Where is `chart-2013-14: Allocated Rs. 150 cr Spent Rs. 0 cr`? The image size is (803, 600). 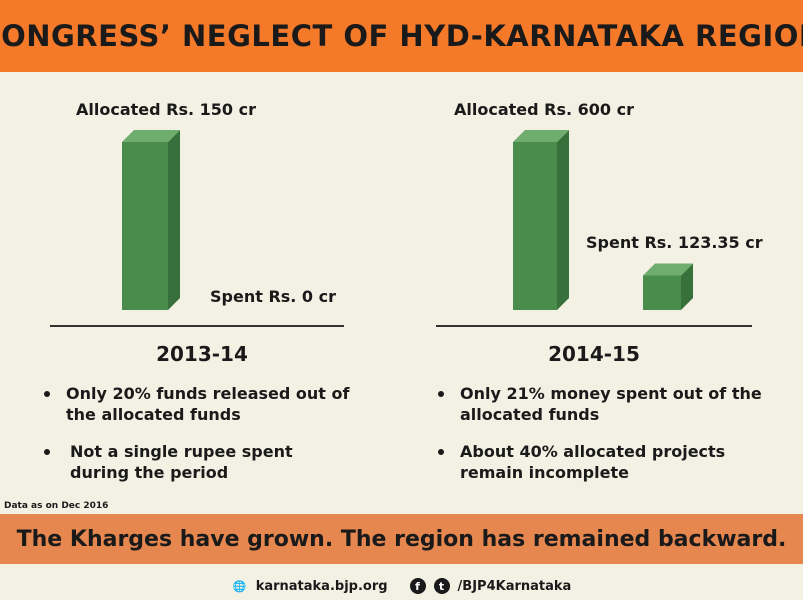 chart-2013-14: Allocated Rs. 150 cr Spent Rs. 0 cr is located at coordinates (197, 213).